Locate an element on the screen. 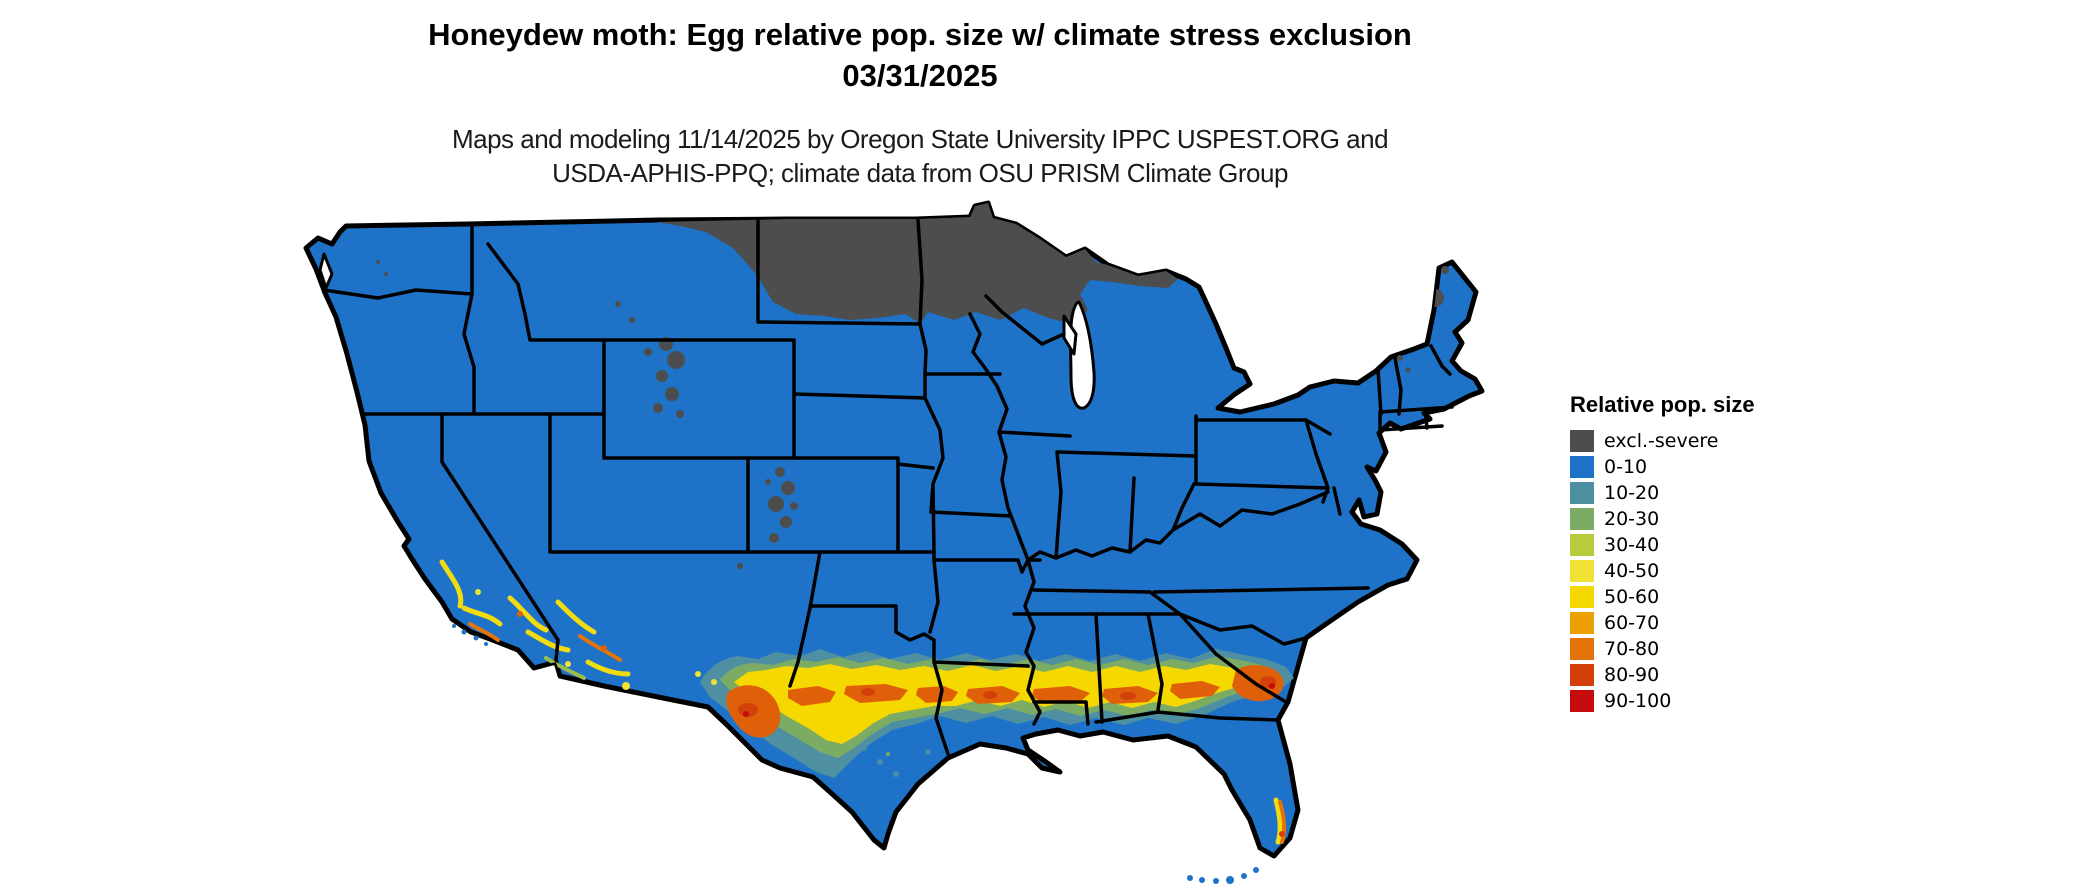  lake-michigan is located at coordinates (1082, 355).